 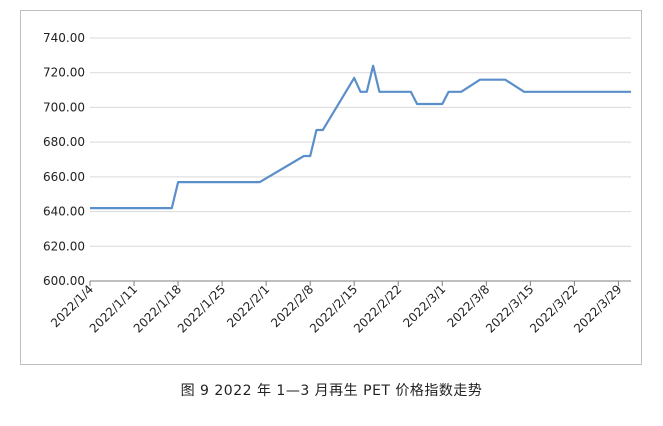 What do you see at coordinates (64, 73) in the screenshot?
I see `y-tick-label: 720.00` at bounding box center [64, 73].